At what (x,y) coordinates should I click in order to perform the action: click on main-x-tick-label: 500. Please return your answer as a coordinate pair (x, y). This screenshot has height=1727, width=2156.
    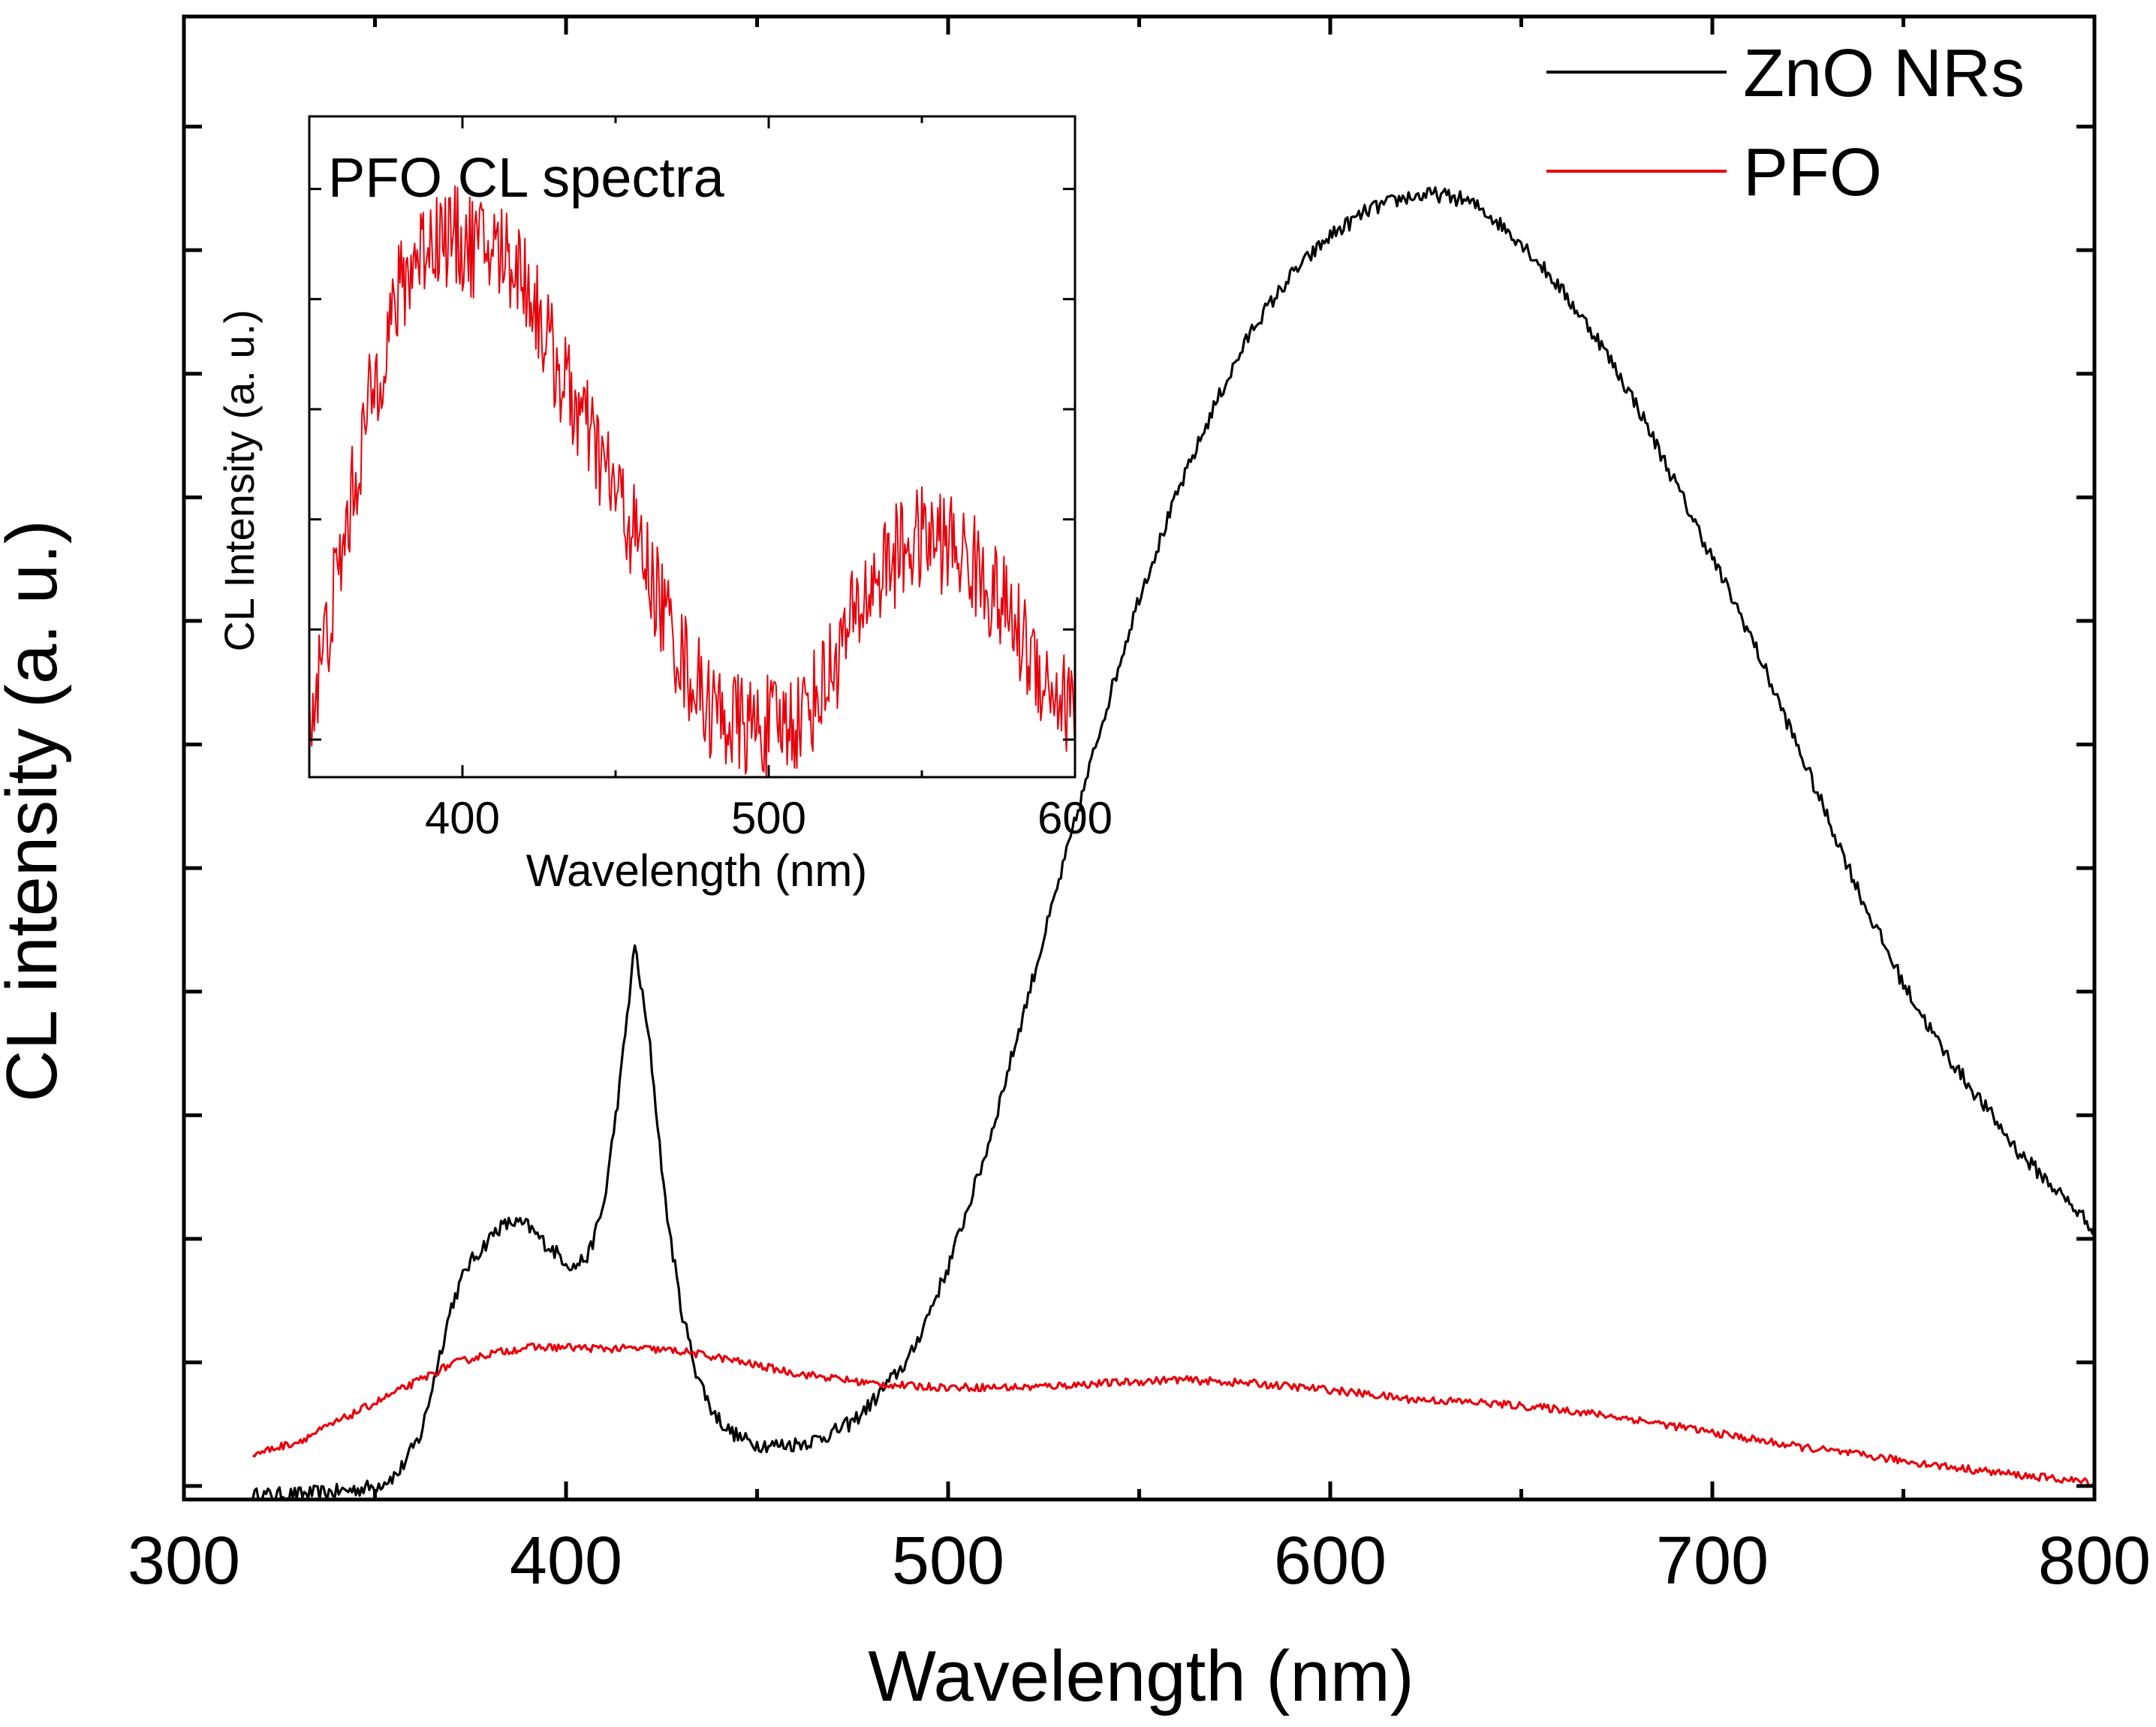
    Looking at the image, I should click on (948, 1561).